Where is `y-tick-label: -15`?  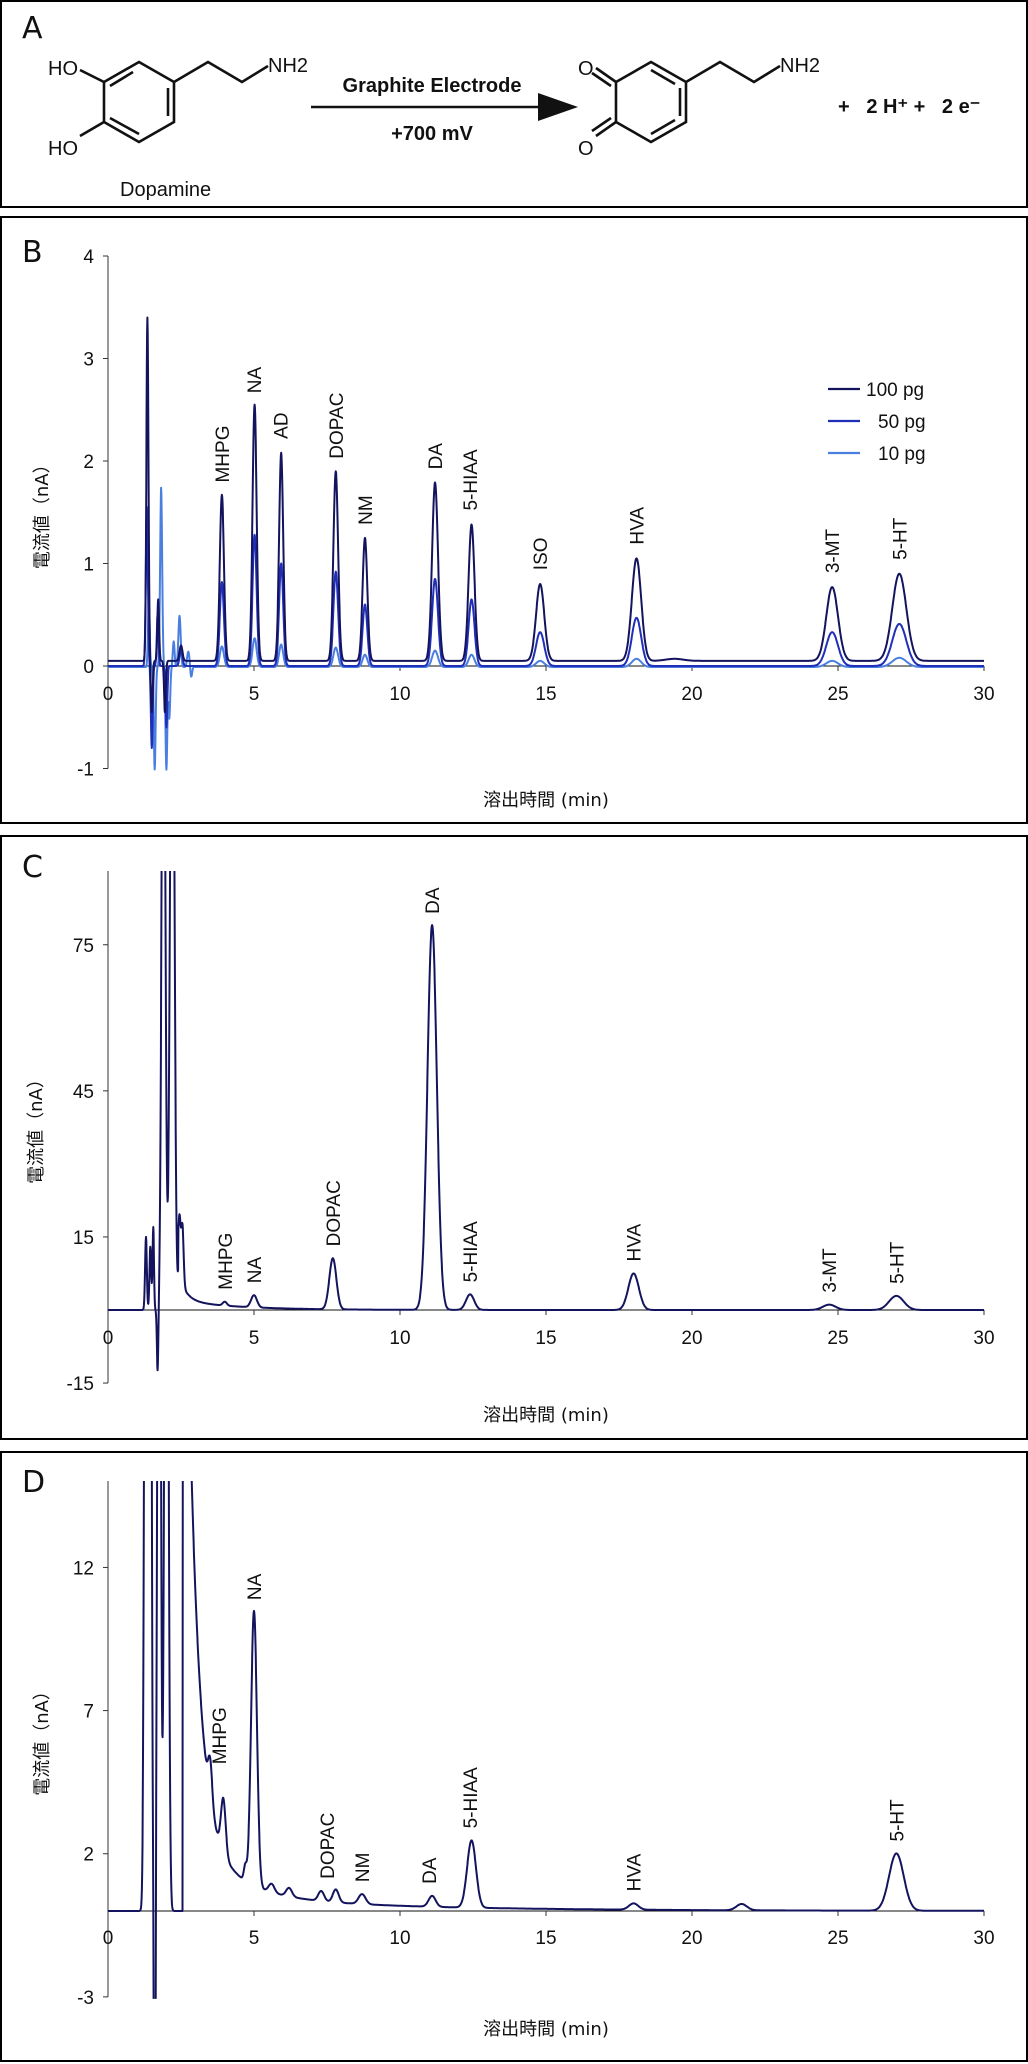
y-tick-label: -15 is located at coordinates (80, 1384).